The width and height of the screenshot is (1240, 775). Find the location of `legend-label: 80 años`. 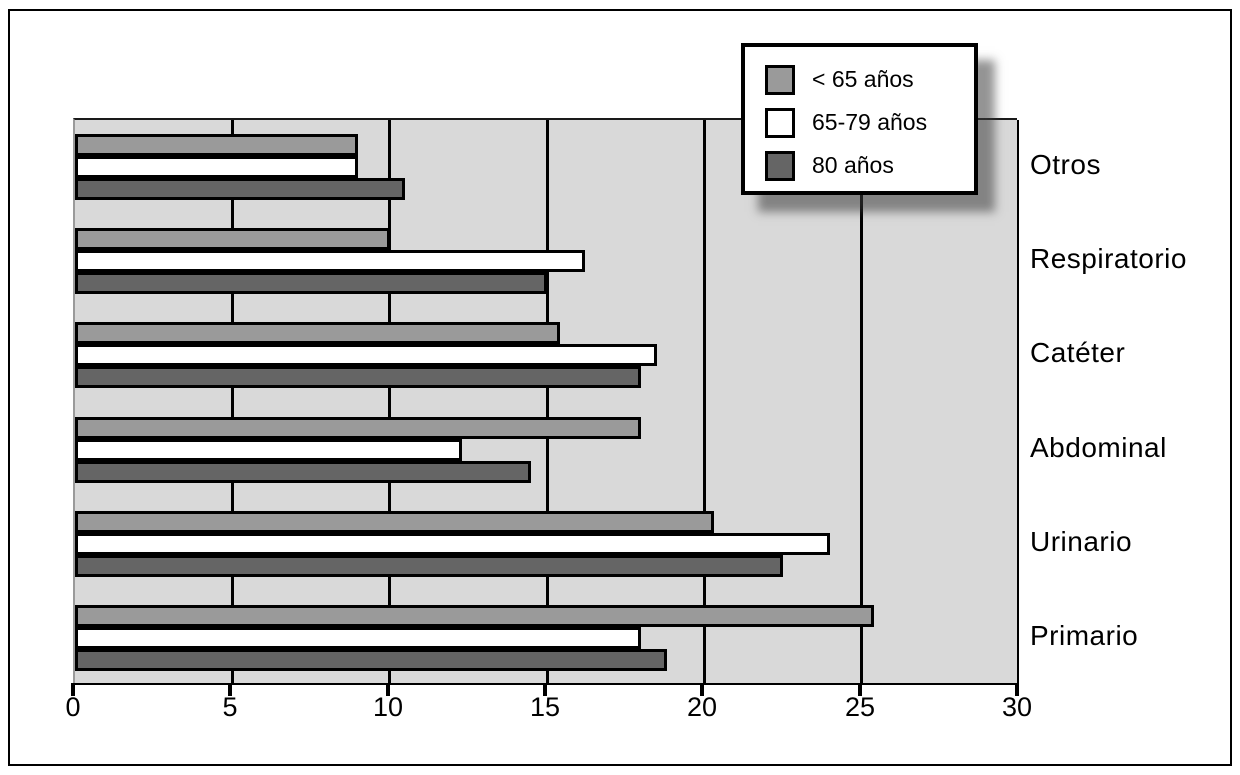

legend-label: 80 años is located at coordinates (853, 165).